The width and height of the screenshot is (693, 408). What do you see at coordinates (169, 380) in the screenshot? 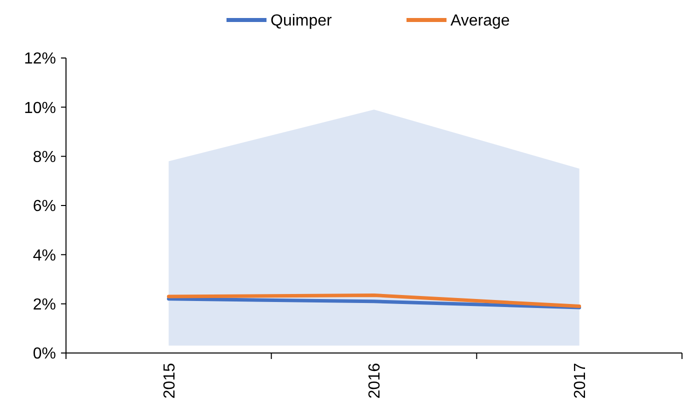
I see `x-tick-label: 2015` at bounding box center [169, 380].